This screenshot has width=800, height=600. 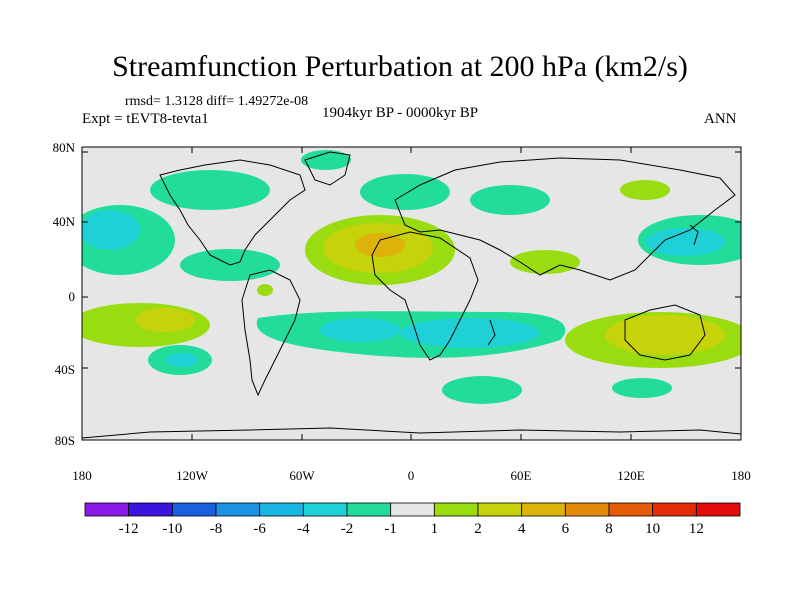 I want to click on season-label: ANN, so click(x=720, y=119).